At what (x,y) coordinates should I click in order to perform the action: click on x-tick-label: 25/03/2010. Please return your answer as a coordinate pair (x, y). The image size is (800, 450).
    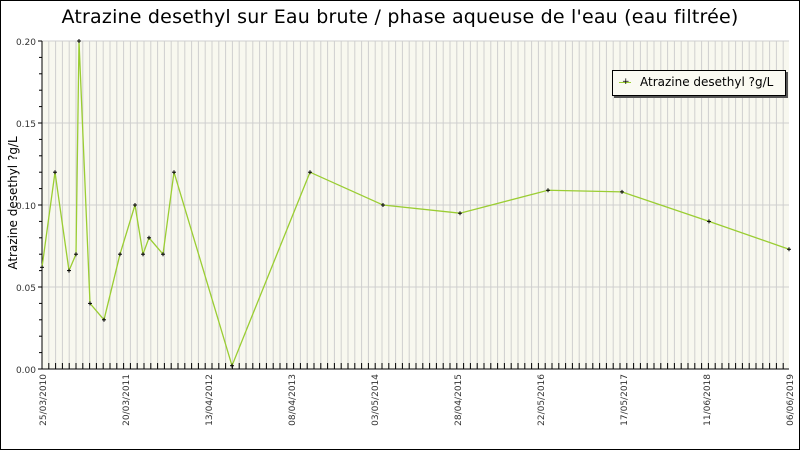
    Looking at the image, I should click on (44, 400).